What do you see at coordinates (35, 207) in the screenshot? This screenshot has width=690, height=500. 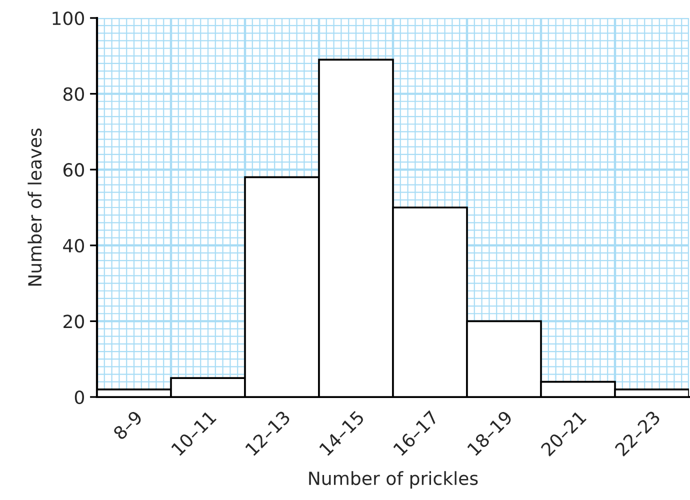 I see `y-axis-title: Number of leaves` at bounding box center [35, 207].